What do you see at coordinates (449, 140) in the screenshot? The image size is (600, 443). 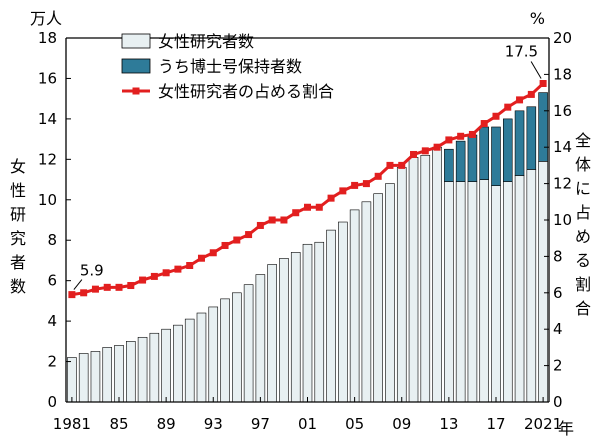 I see `ratio-point-2013` at bounding box center [449, 140].